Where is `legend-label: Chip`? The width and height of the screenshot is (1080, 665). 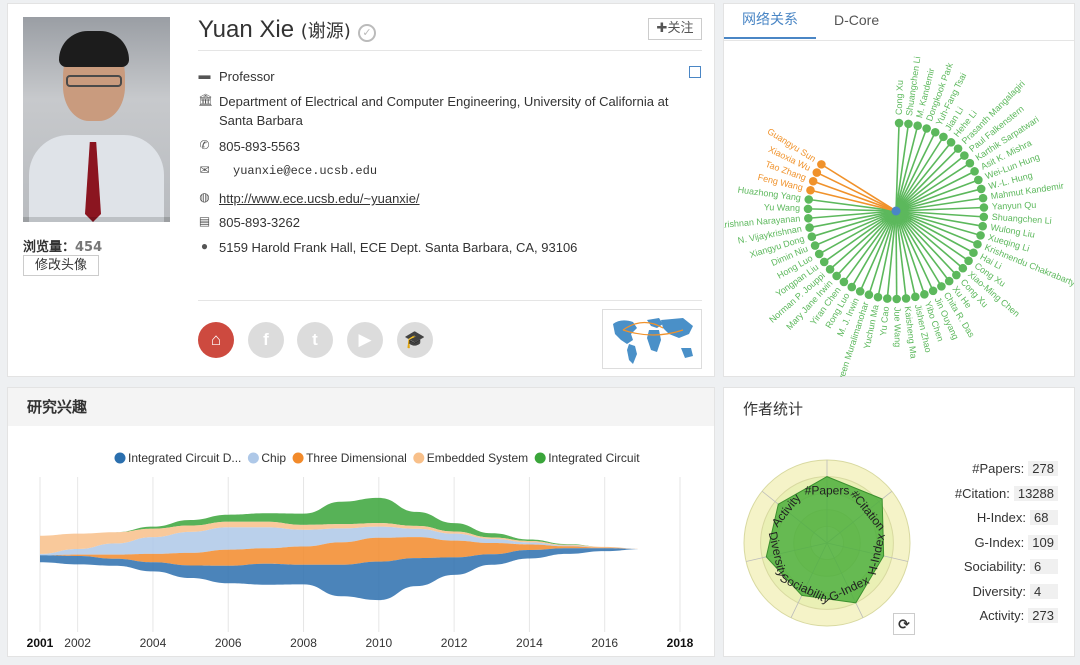
legend-label: Chip is located at coordinates (273, 458).